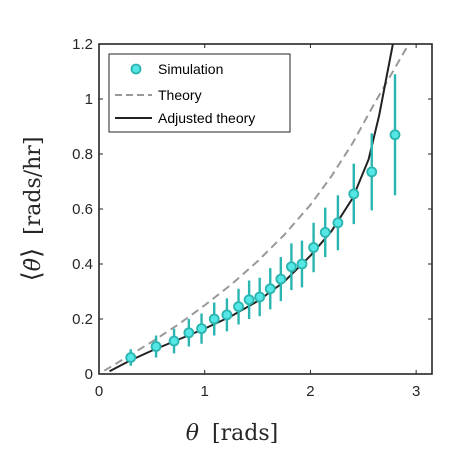 The image size is (463, 463). What do you see at coordinates (33, 186) in the screenshot?
I see `y-axis-label-unit: [rads/hr]` at bounding box center [33, 186].